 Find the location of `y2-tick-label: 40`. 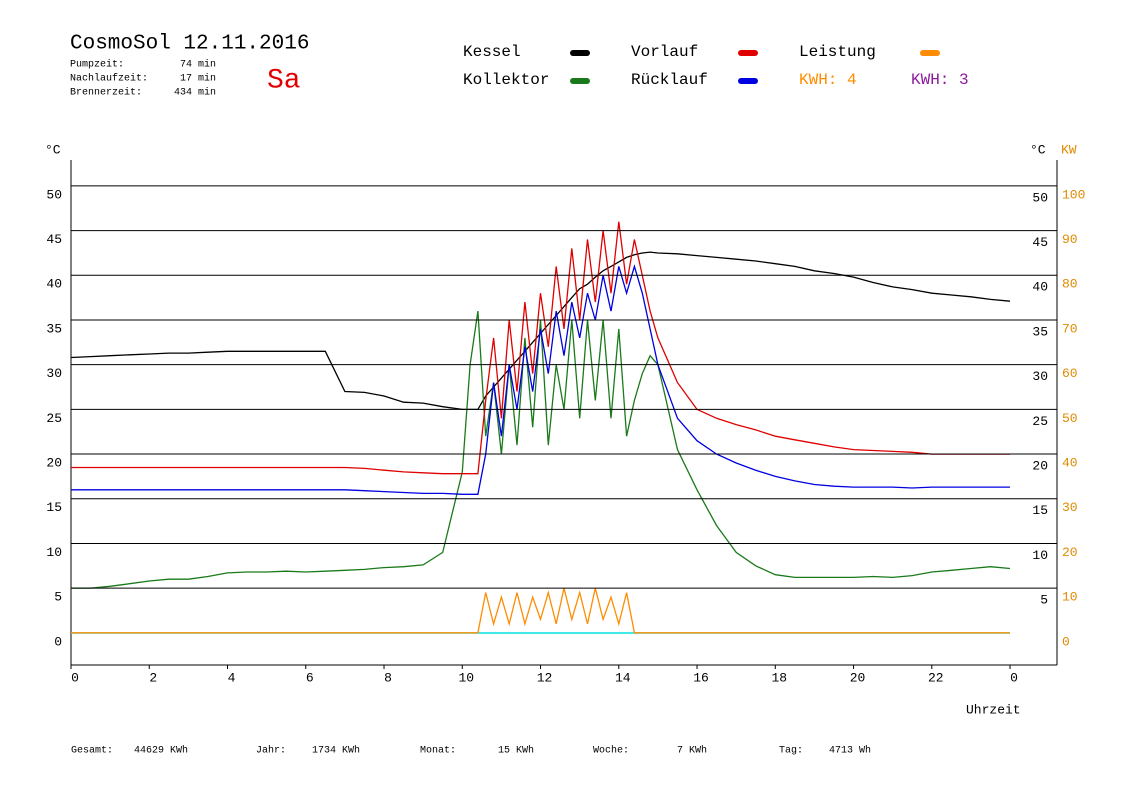

y2-tick-label: 40 is located at coordinates (1070, 462).